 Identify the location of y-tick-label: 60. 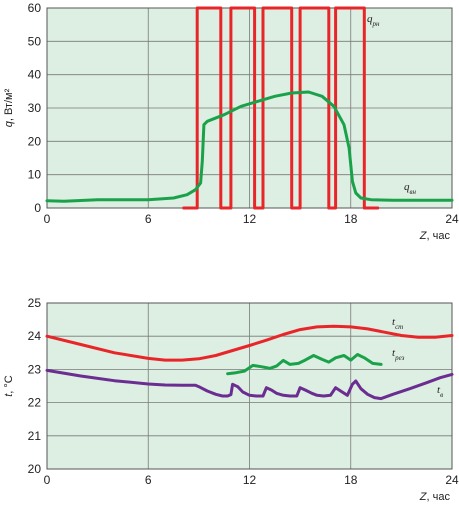
(35, 8).